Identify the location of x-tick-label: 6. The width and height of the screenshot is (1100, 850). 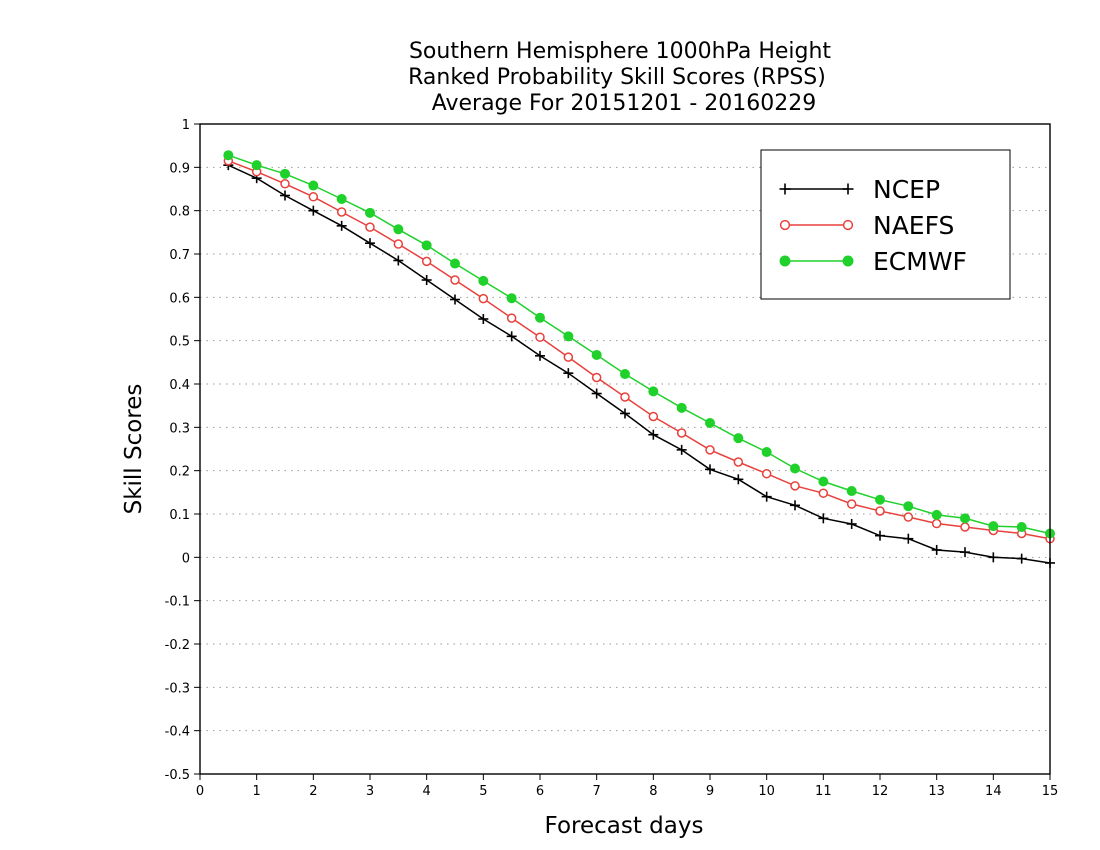
(540, 791).